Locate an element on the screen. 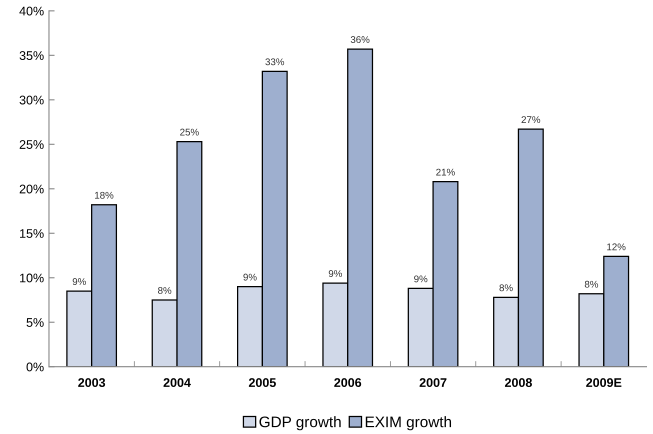 The height and width of the screenshot is (434, 653). x-tick-label: 2006 is located at coordinates (348, 383).